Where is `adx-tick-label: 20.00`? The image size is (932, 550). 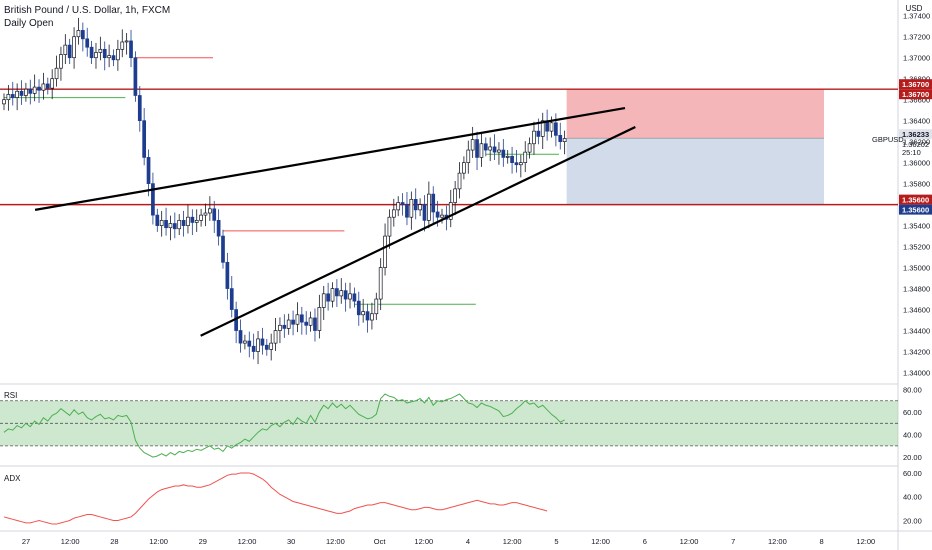 adx-tick-label: 20.00 is located at coordinates (912, 520).